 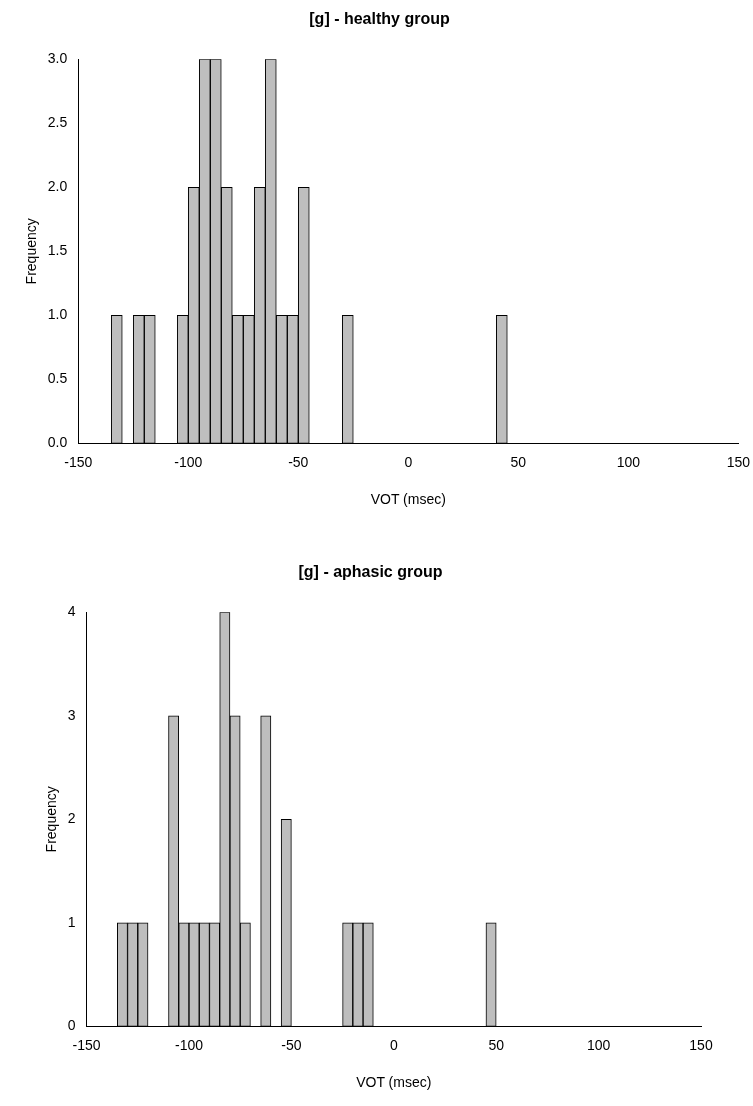 I want to click on y-tick-label: 1, so click(x=71, y=921).